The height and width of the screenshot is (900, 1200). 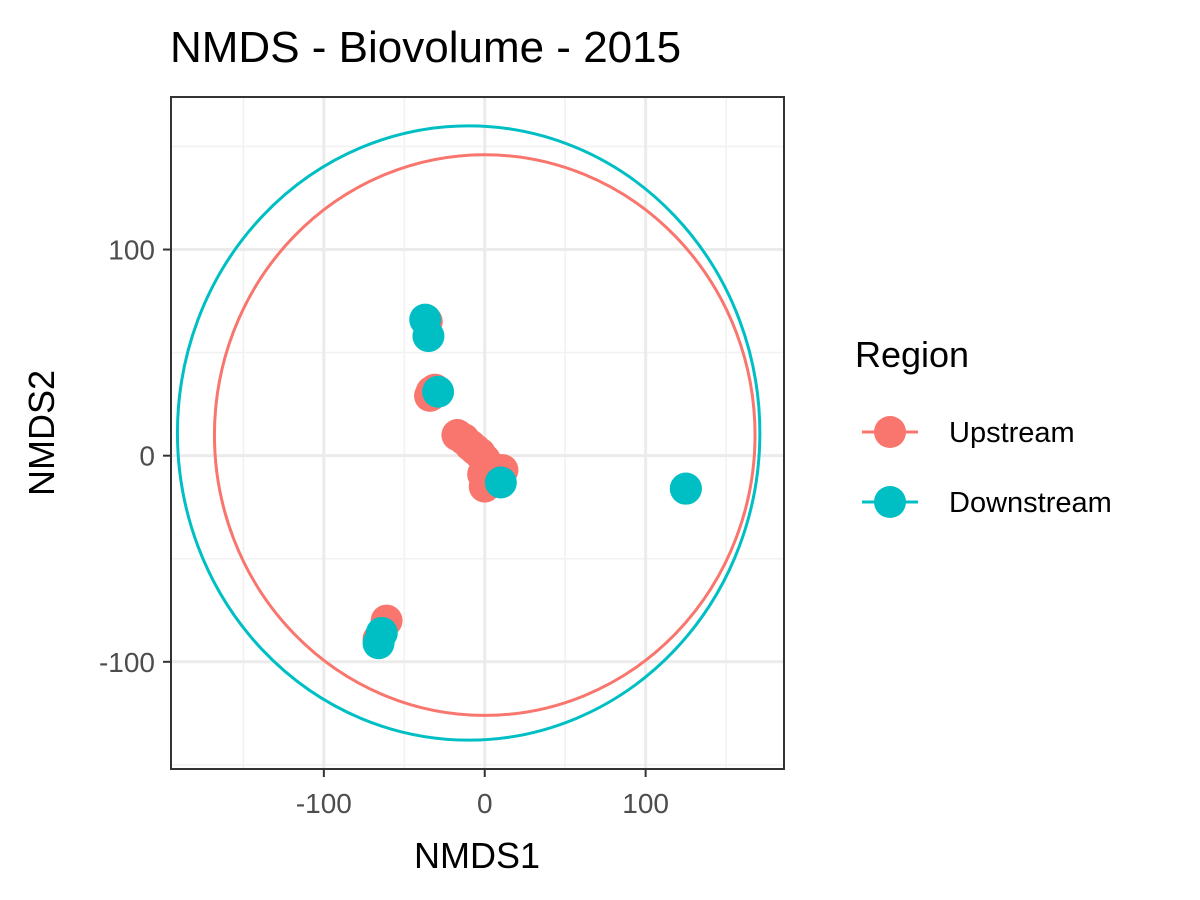 What do you see at coordinates (131, 250) in the screenshot?
I see `y-tick-label: 100` at bounding box center [131, 250].